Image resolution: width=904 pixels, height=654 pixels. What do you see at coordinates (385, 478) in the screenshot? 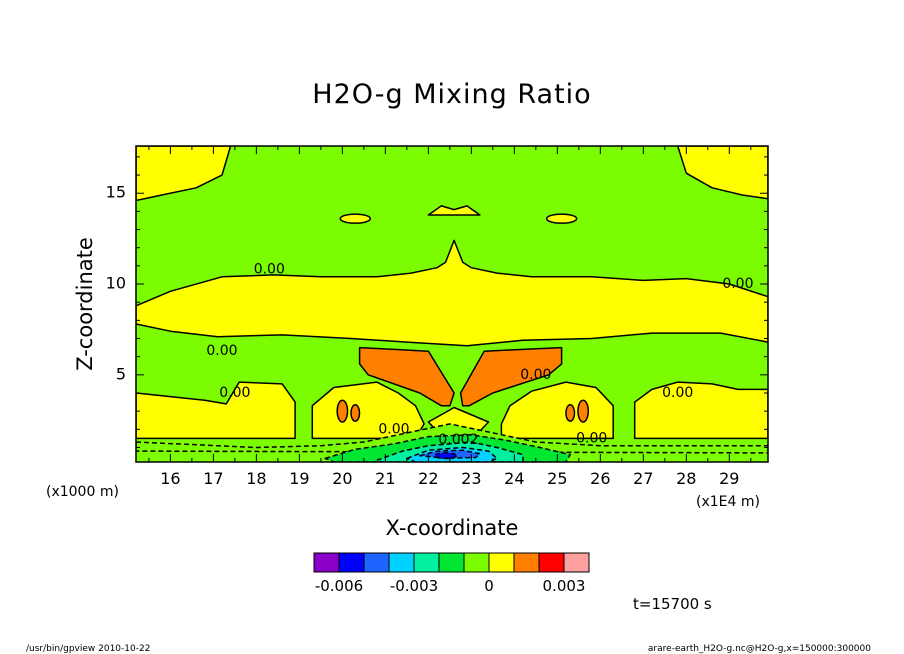
I see `x-tick-label: 21` at bounding box center [385, 478].